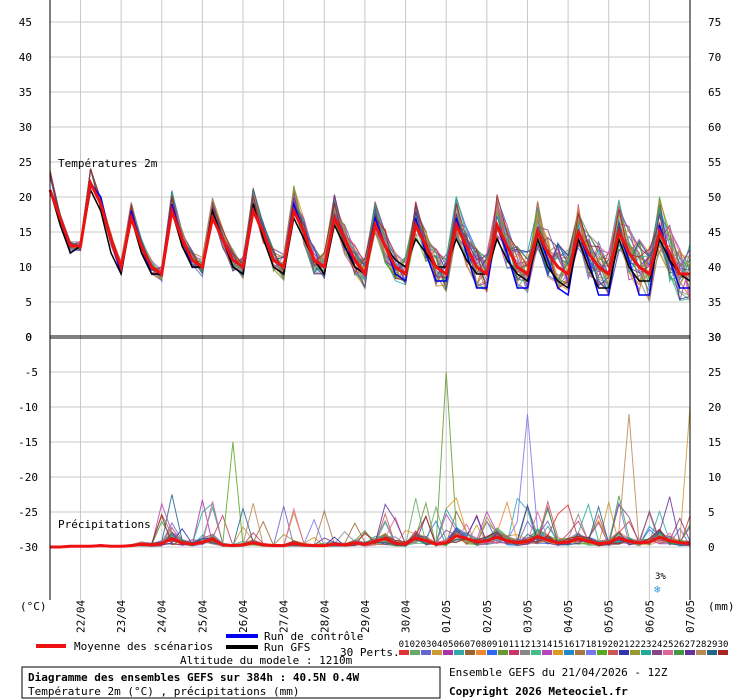 The height and width of the screenshot is (700, 740). What do you see at coordinates (108, 163) in the screenshot?
I see `temperature-panel-label: Températures 2m` at bounding box center [108, 163].